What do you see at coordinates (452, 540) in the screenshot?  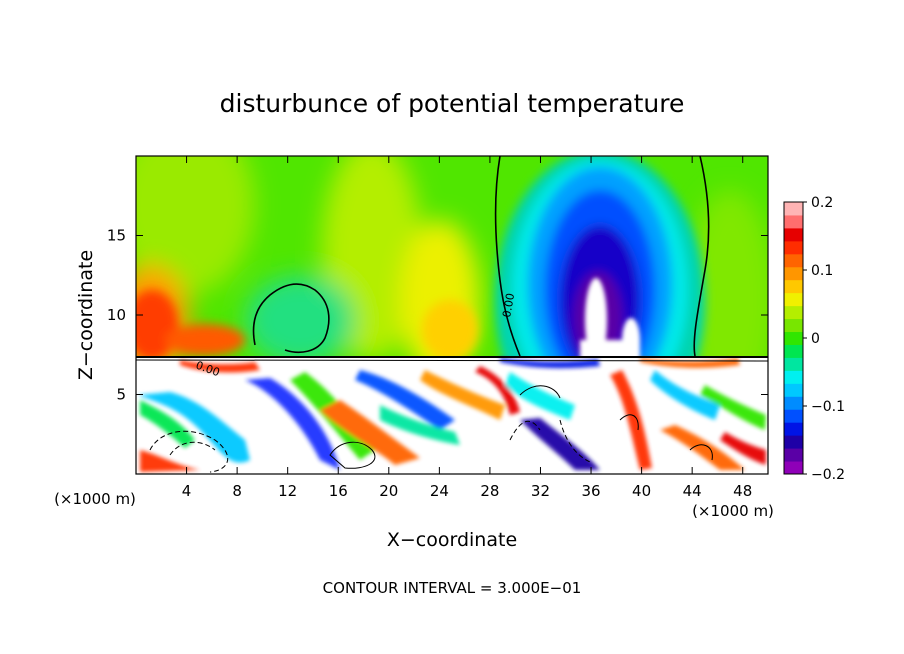 I see `x-axis-title: X−coordinate` at bounding box center [452, 540].